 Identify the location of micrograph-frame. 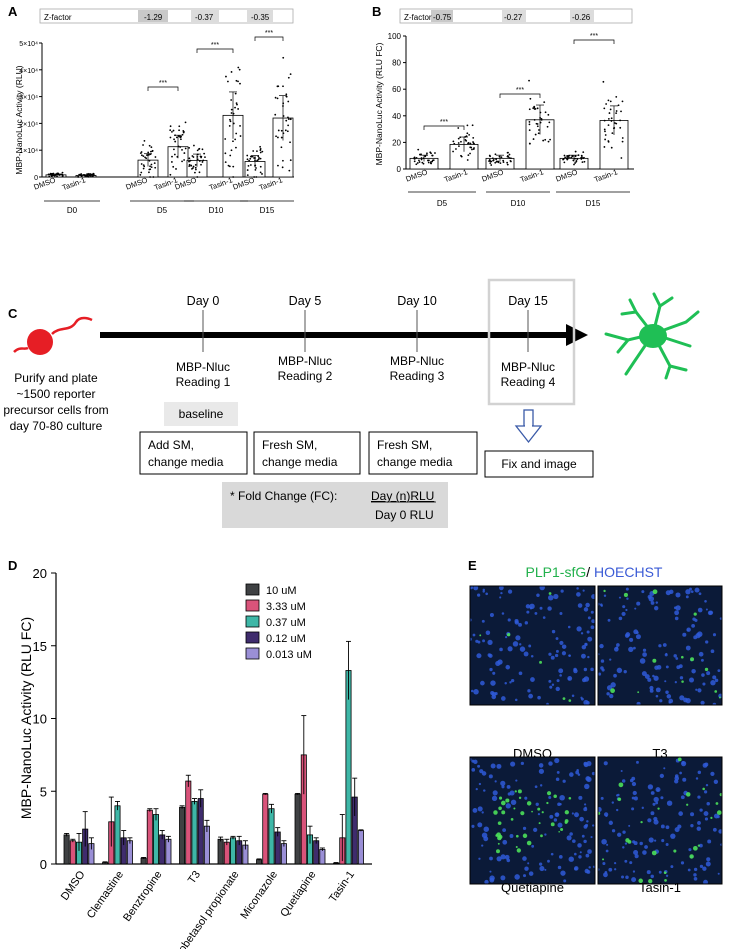
(660, 820).